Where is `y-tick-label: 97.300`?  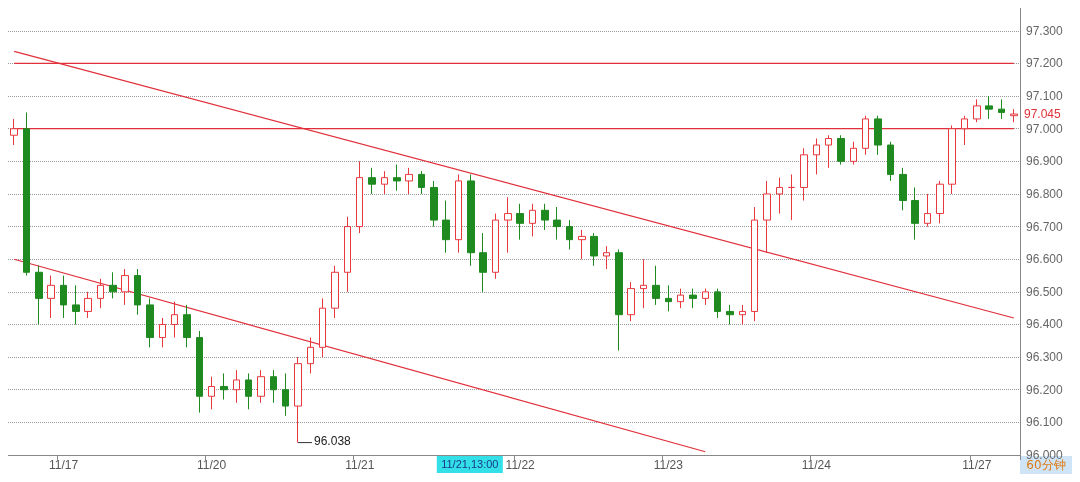 y-tick-label: 97.300 is located at coordinates (1045, 30).